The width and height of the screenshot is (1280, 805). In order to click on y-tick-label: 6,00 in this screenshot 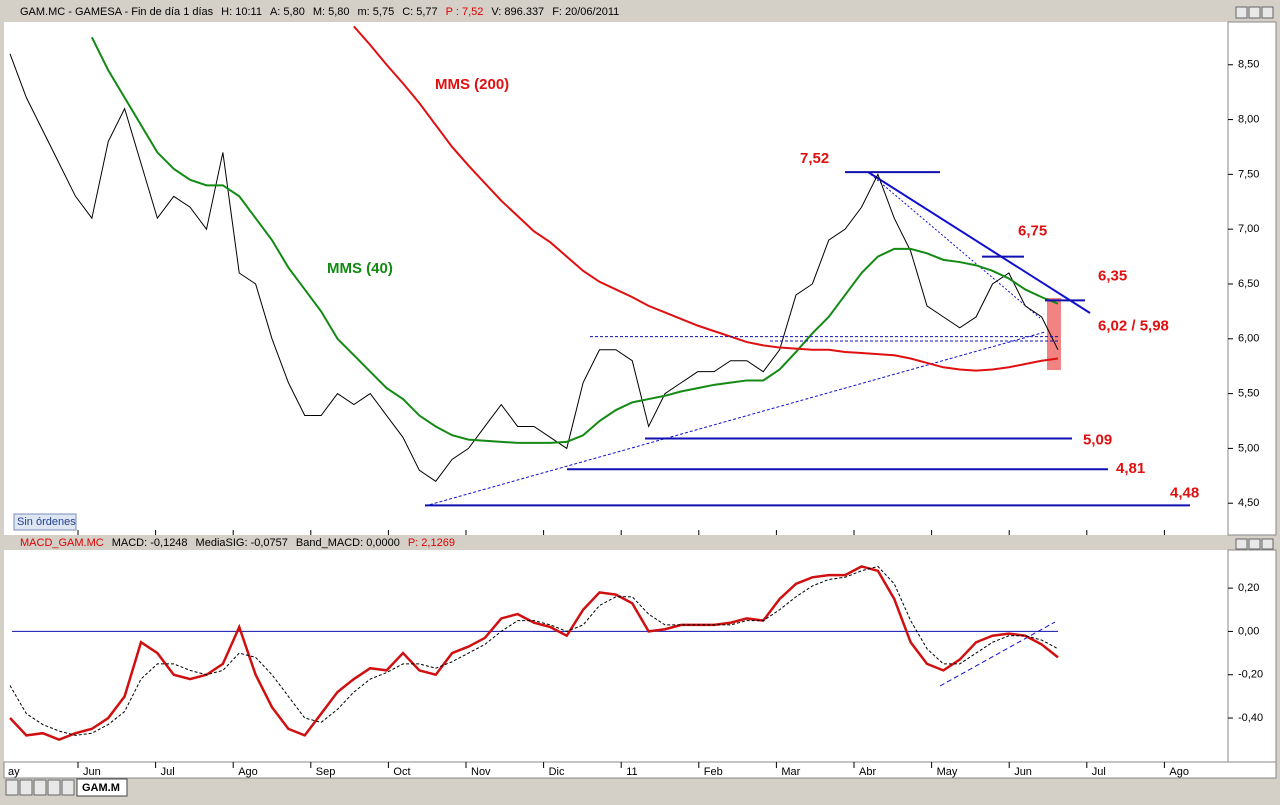, I will do `click(1248, 339)`.